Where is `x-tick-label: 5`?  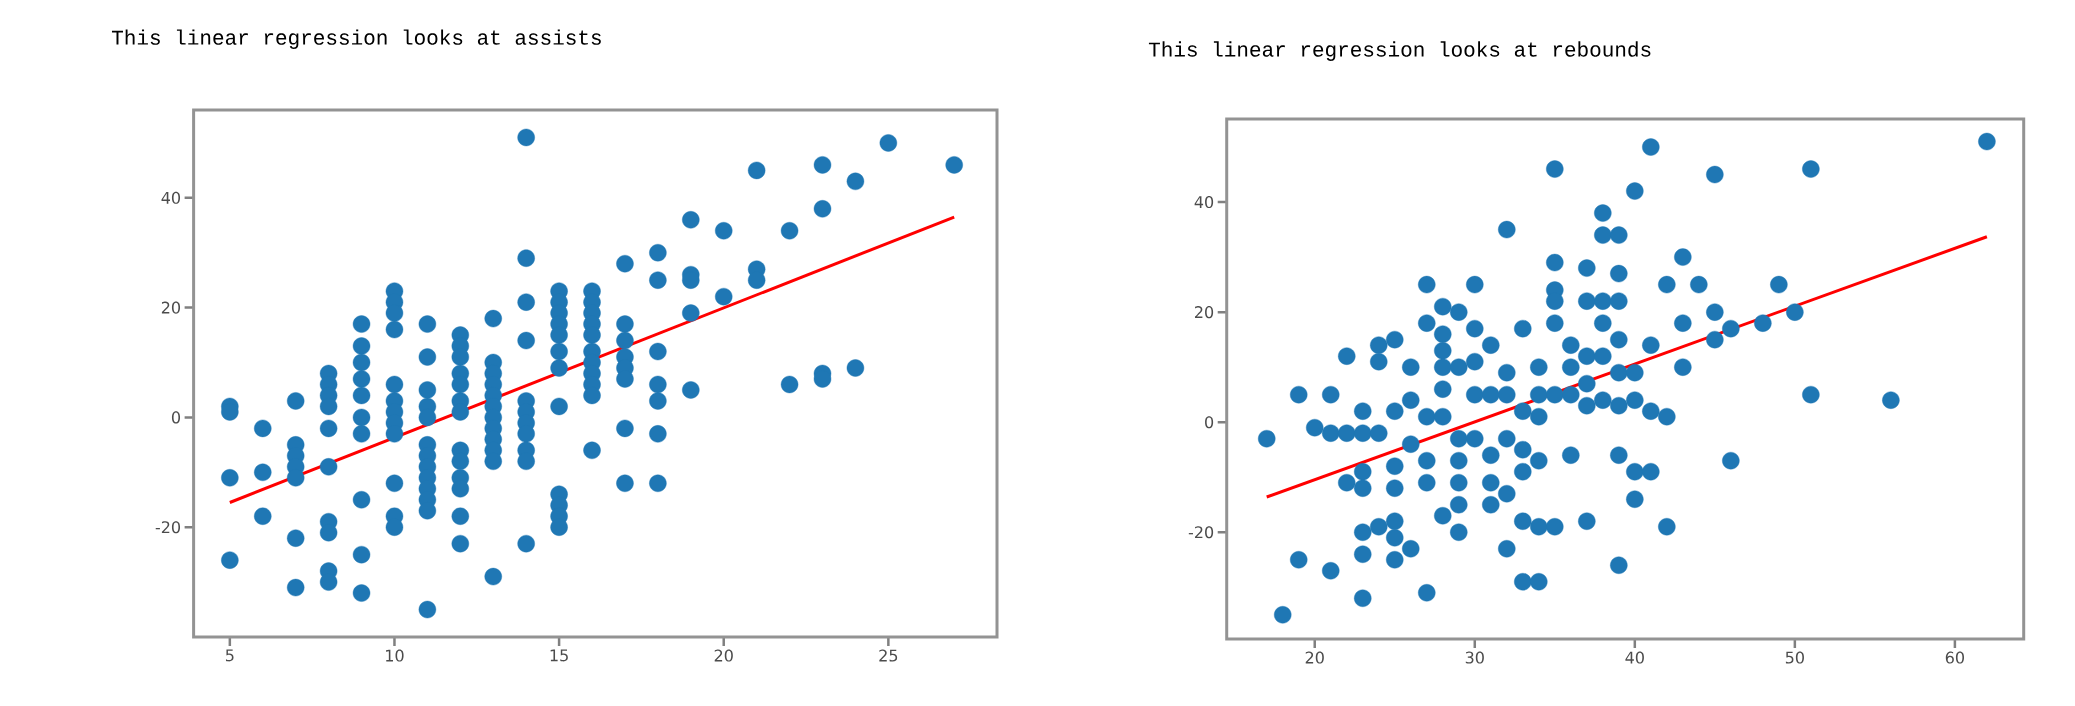
x-tick-label: 5 is located at coordinates (229, 655).